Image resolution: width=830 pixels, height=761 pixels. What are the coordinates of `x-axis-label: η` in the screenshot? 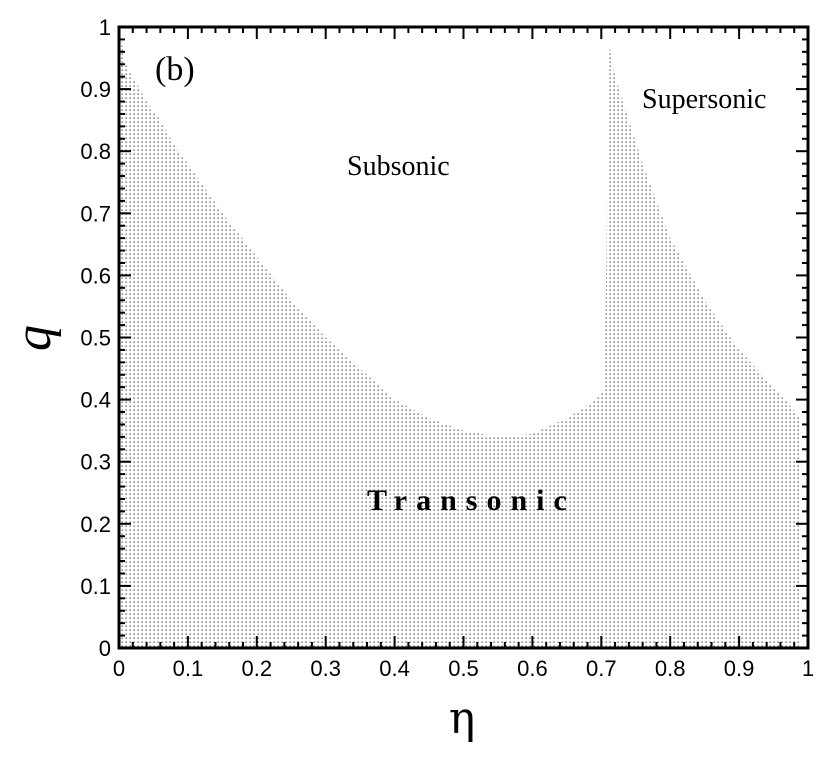 It's located at (462, 718).